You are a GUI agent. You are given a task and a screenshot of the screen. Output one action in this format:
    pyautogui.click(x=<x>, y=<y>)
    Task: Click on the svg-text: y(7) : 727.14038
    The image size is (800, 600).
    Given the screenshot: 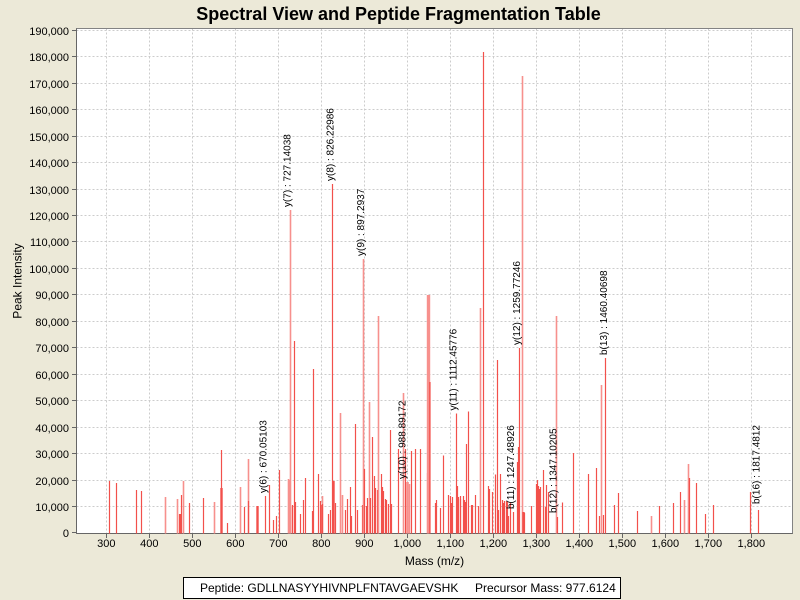 What is the action you would take?
    pyautogui.click(x=288, y=170)
    